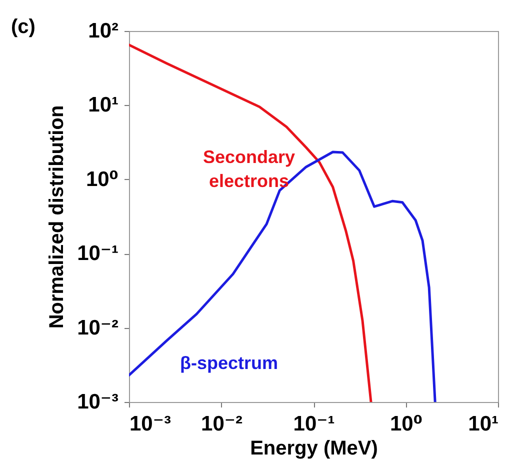  I want to click on x-tick-label: 10⁻², so click(221, 424).